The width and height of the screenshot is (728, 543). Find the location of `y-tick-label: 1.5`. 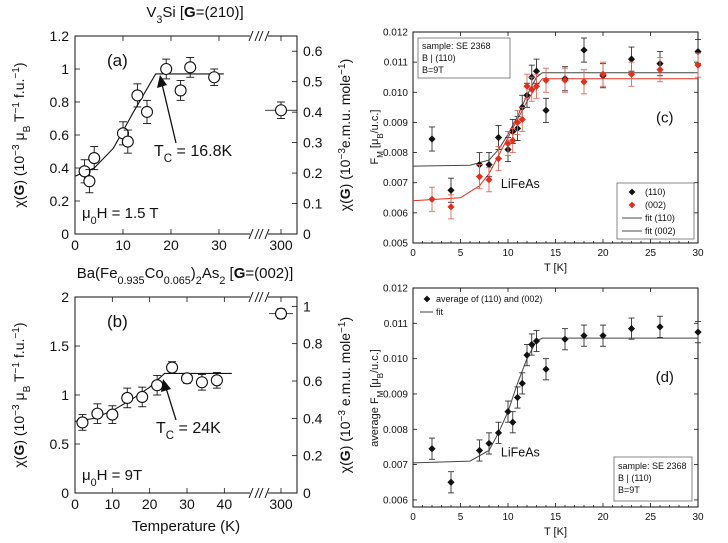

y-tick-label: 1.5 is located at coordinates (60, 346).